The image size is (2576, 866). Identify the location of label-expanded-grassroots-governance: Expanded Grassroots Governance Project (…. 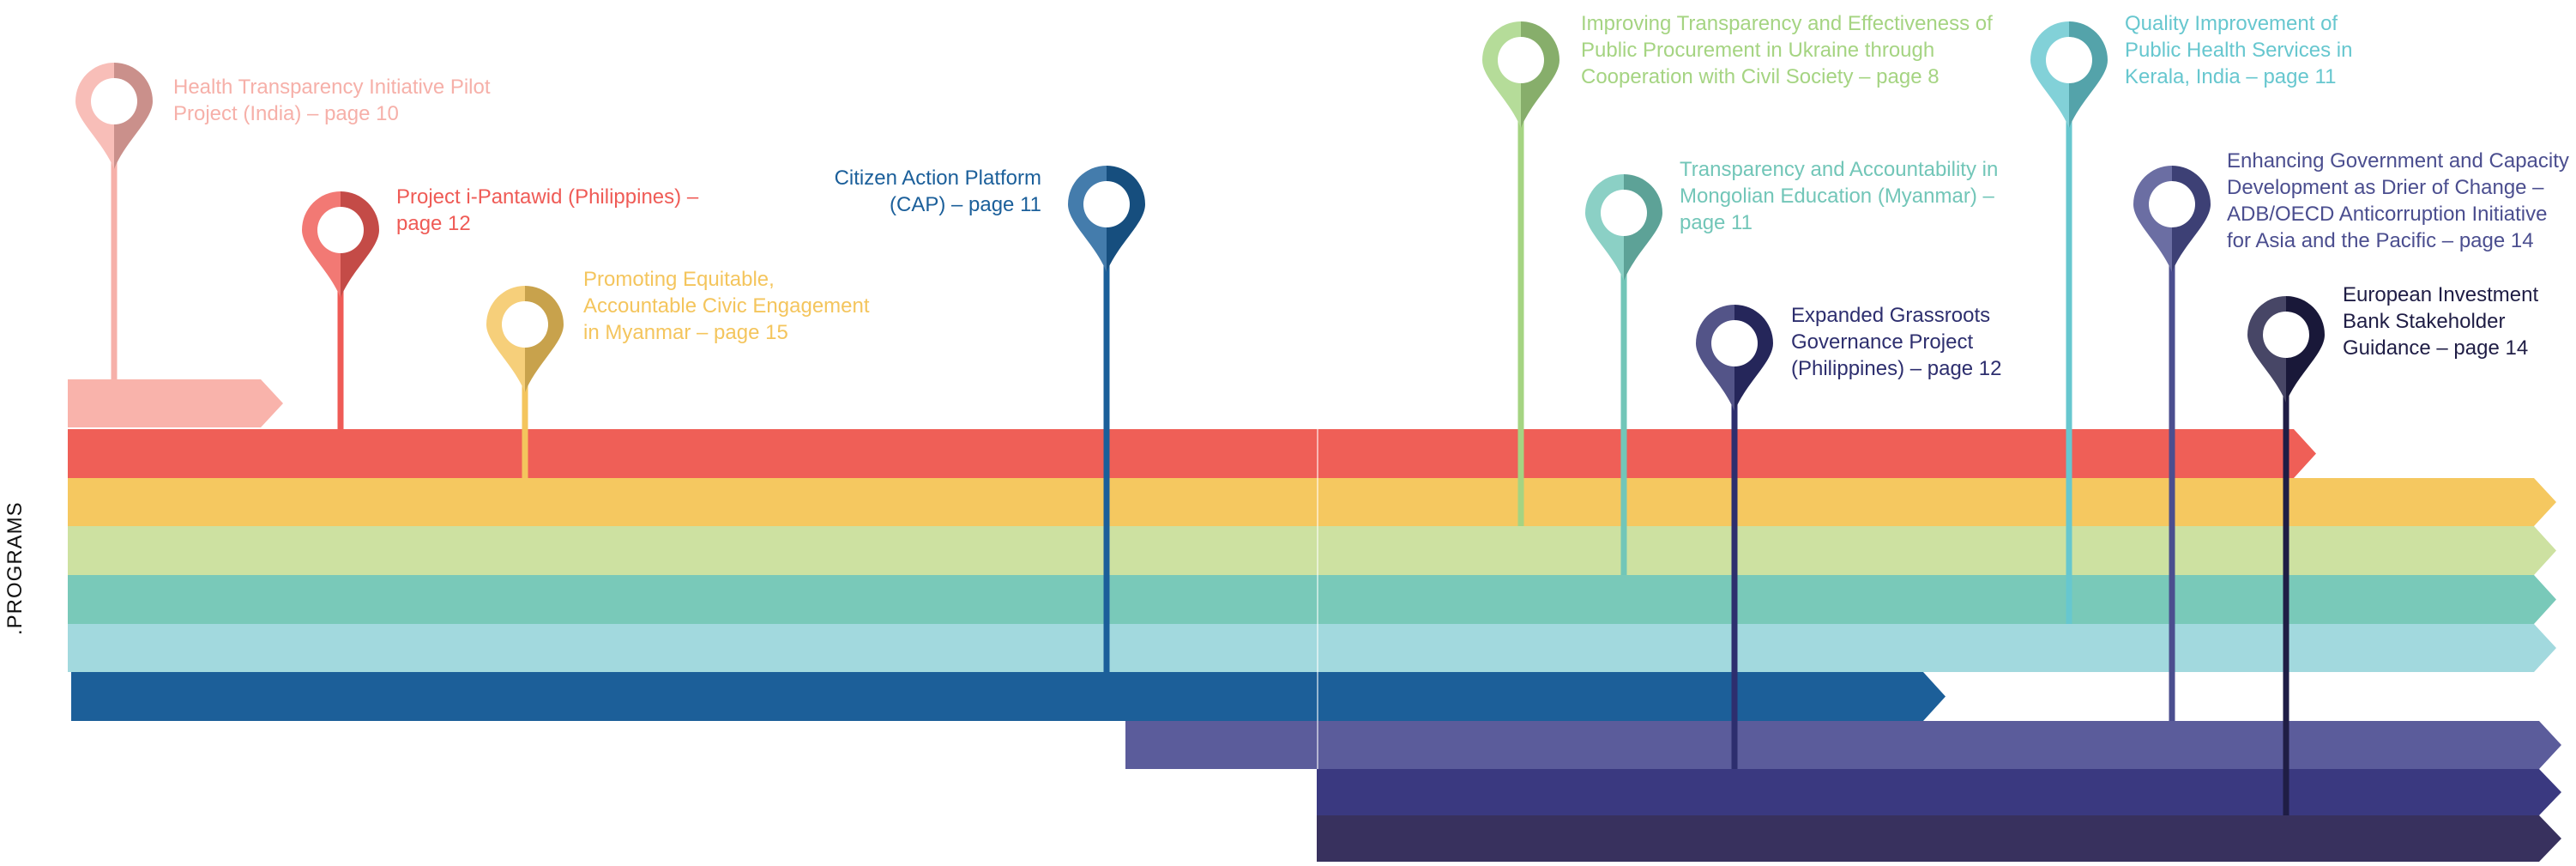
(1896, 342).